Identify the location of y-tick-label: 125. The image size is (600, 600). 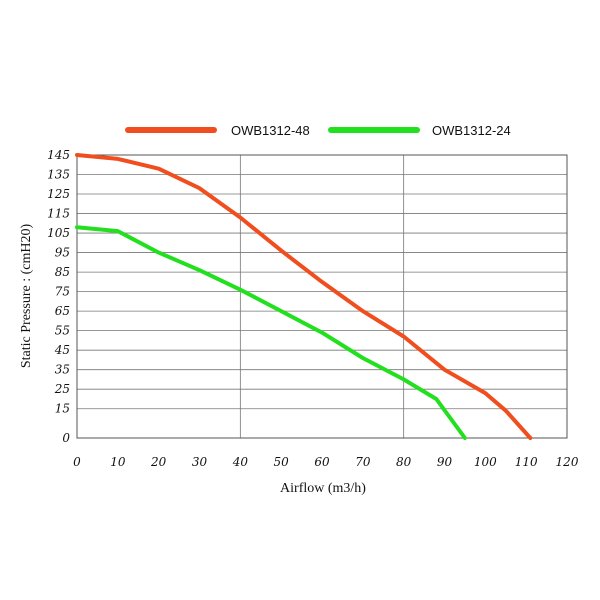
(58, 194).